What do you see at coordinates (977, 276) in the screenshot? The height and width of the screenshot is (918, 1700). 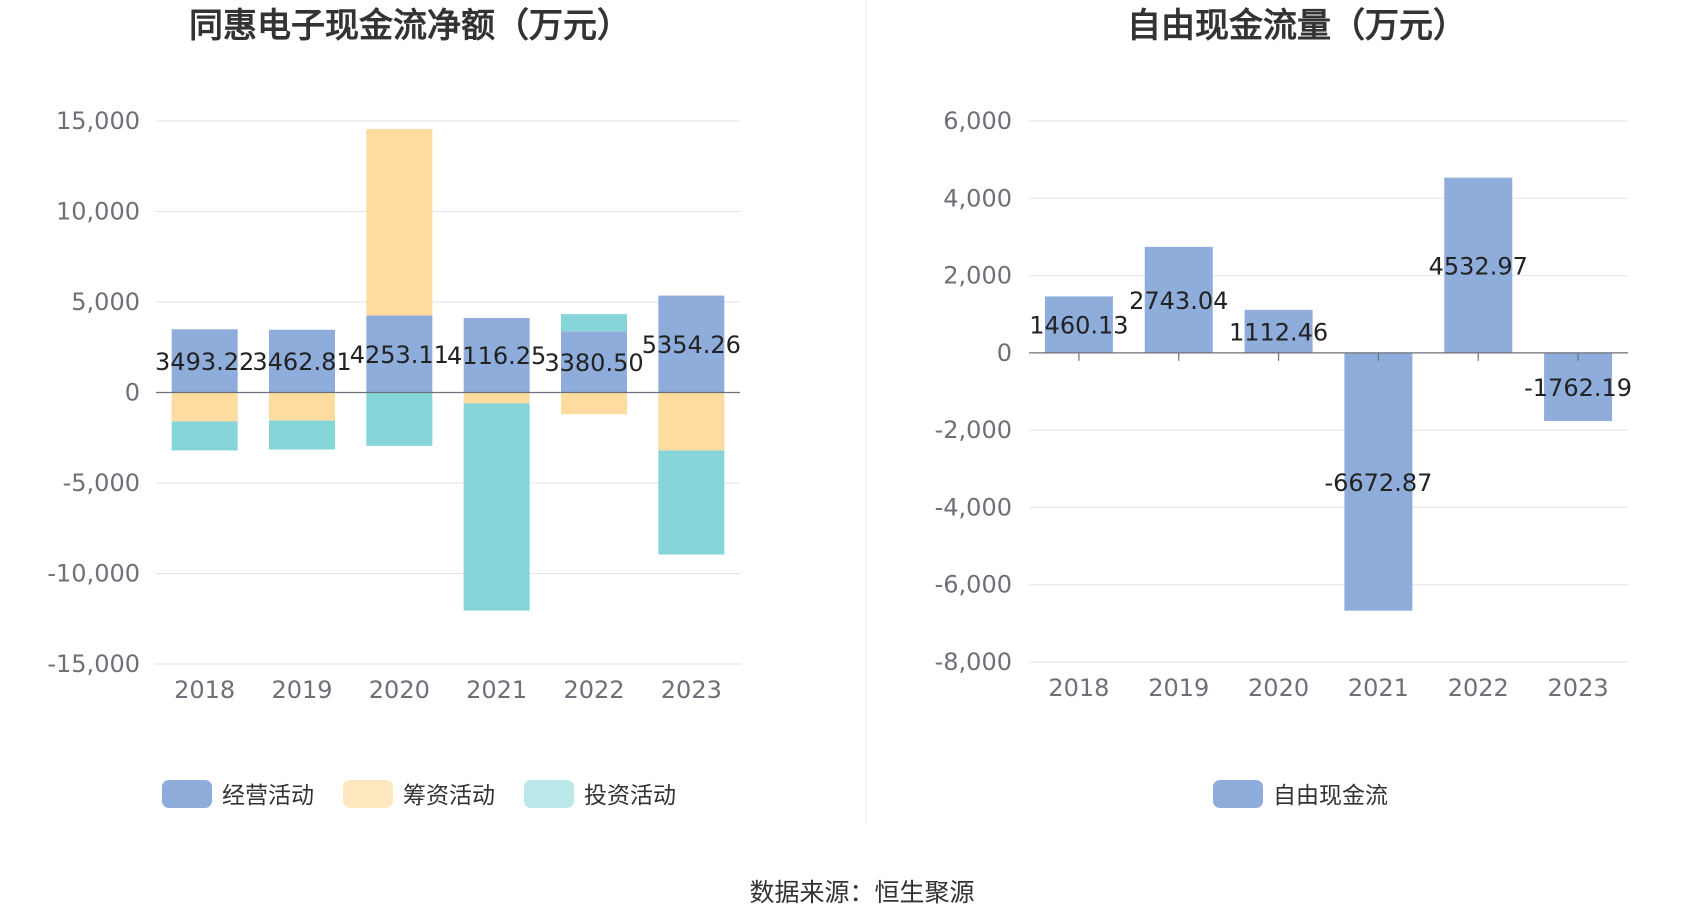 I see `y-tick-label: 2,000` at bounding box center [977, 276].